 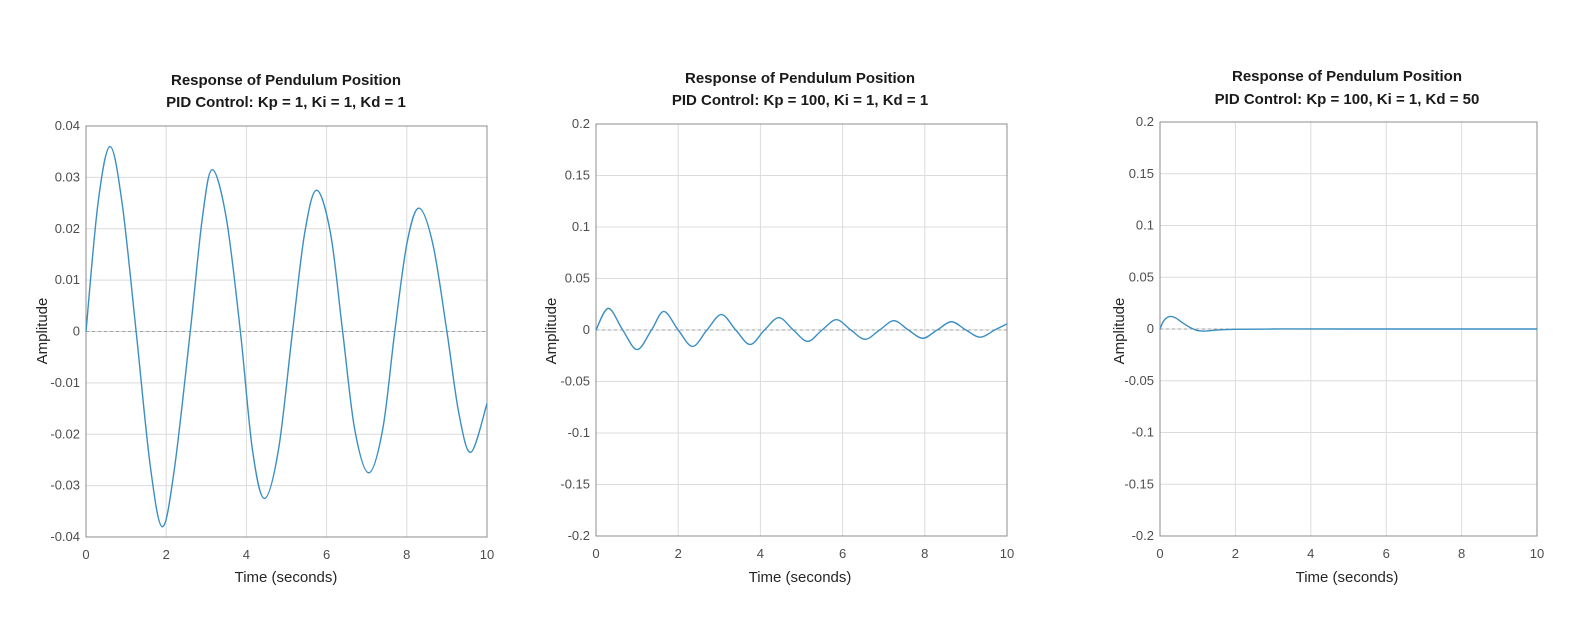 What do you see at coordinates (65, 485) in the screenshot?
I see `y-tick-label: -0.03` at bounding box center [65, 485].